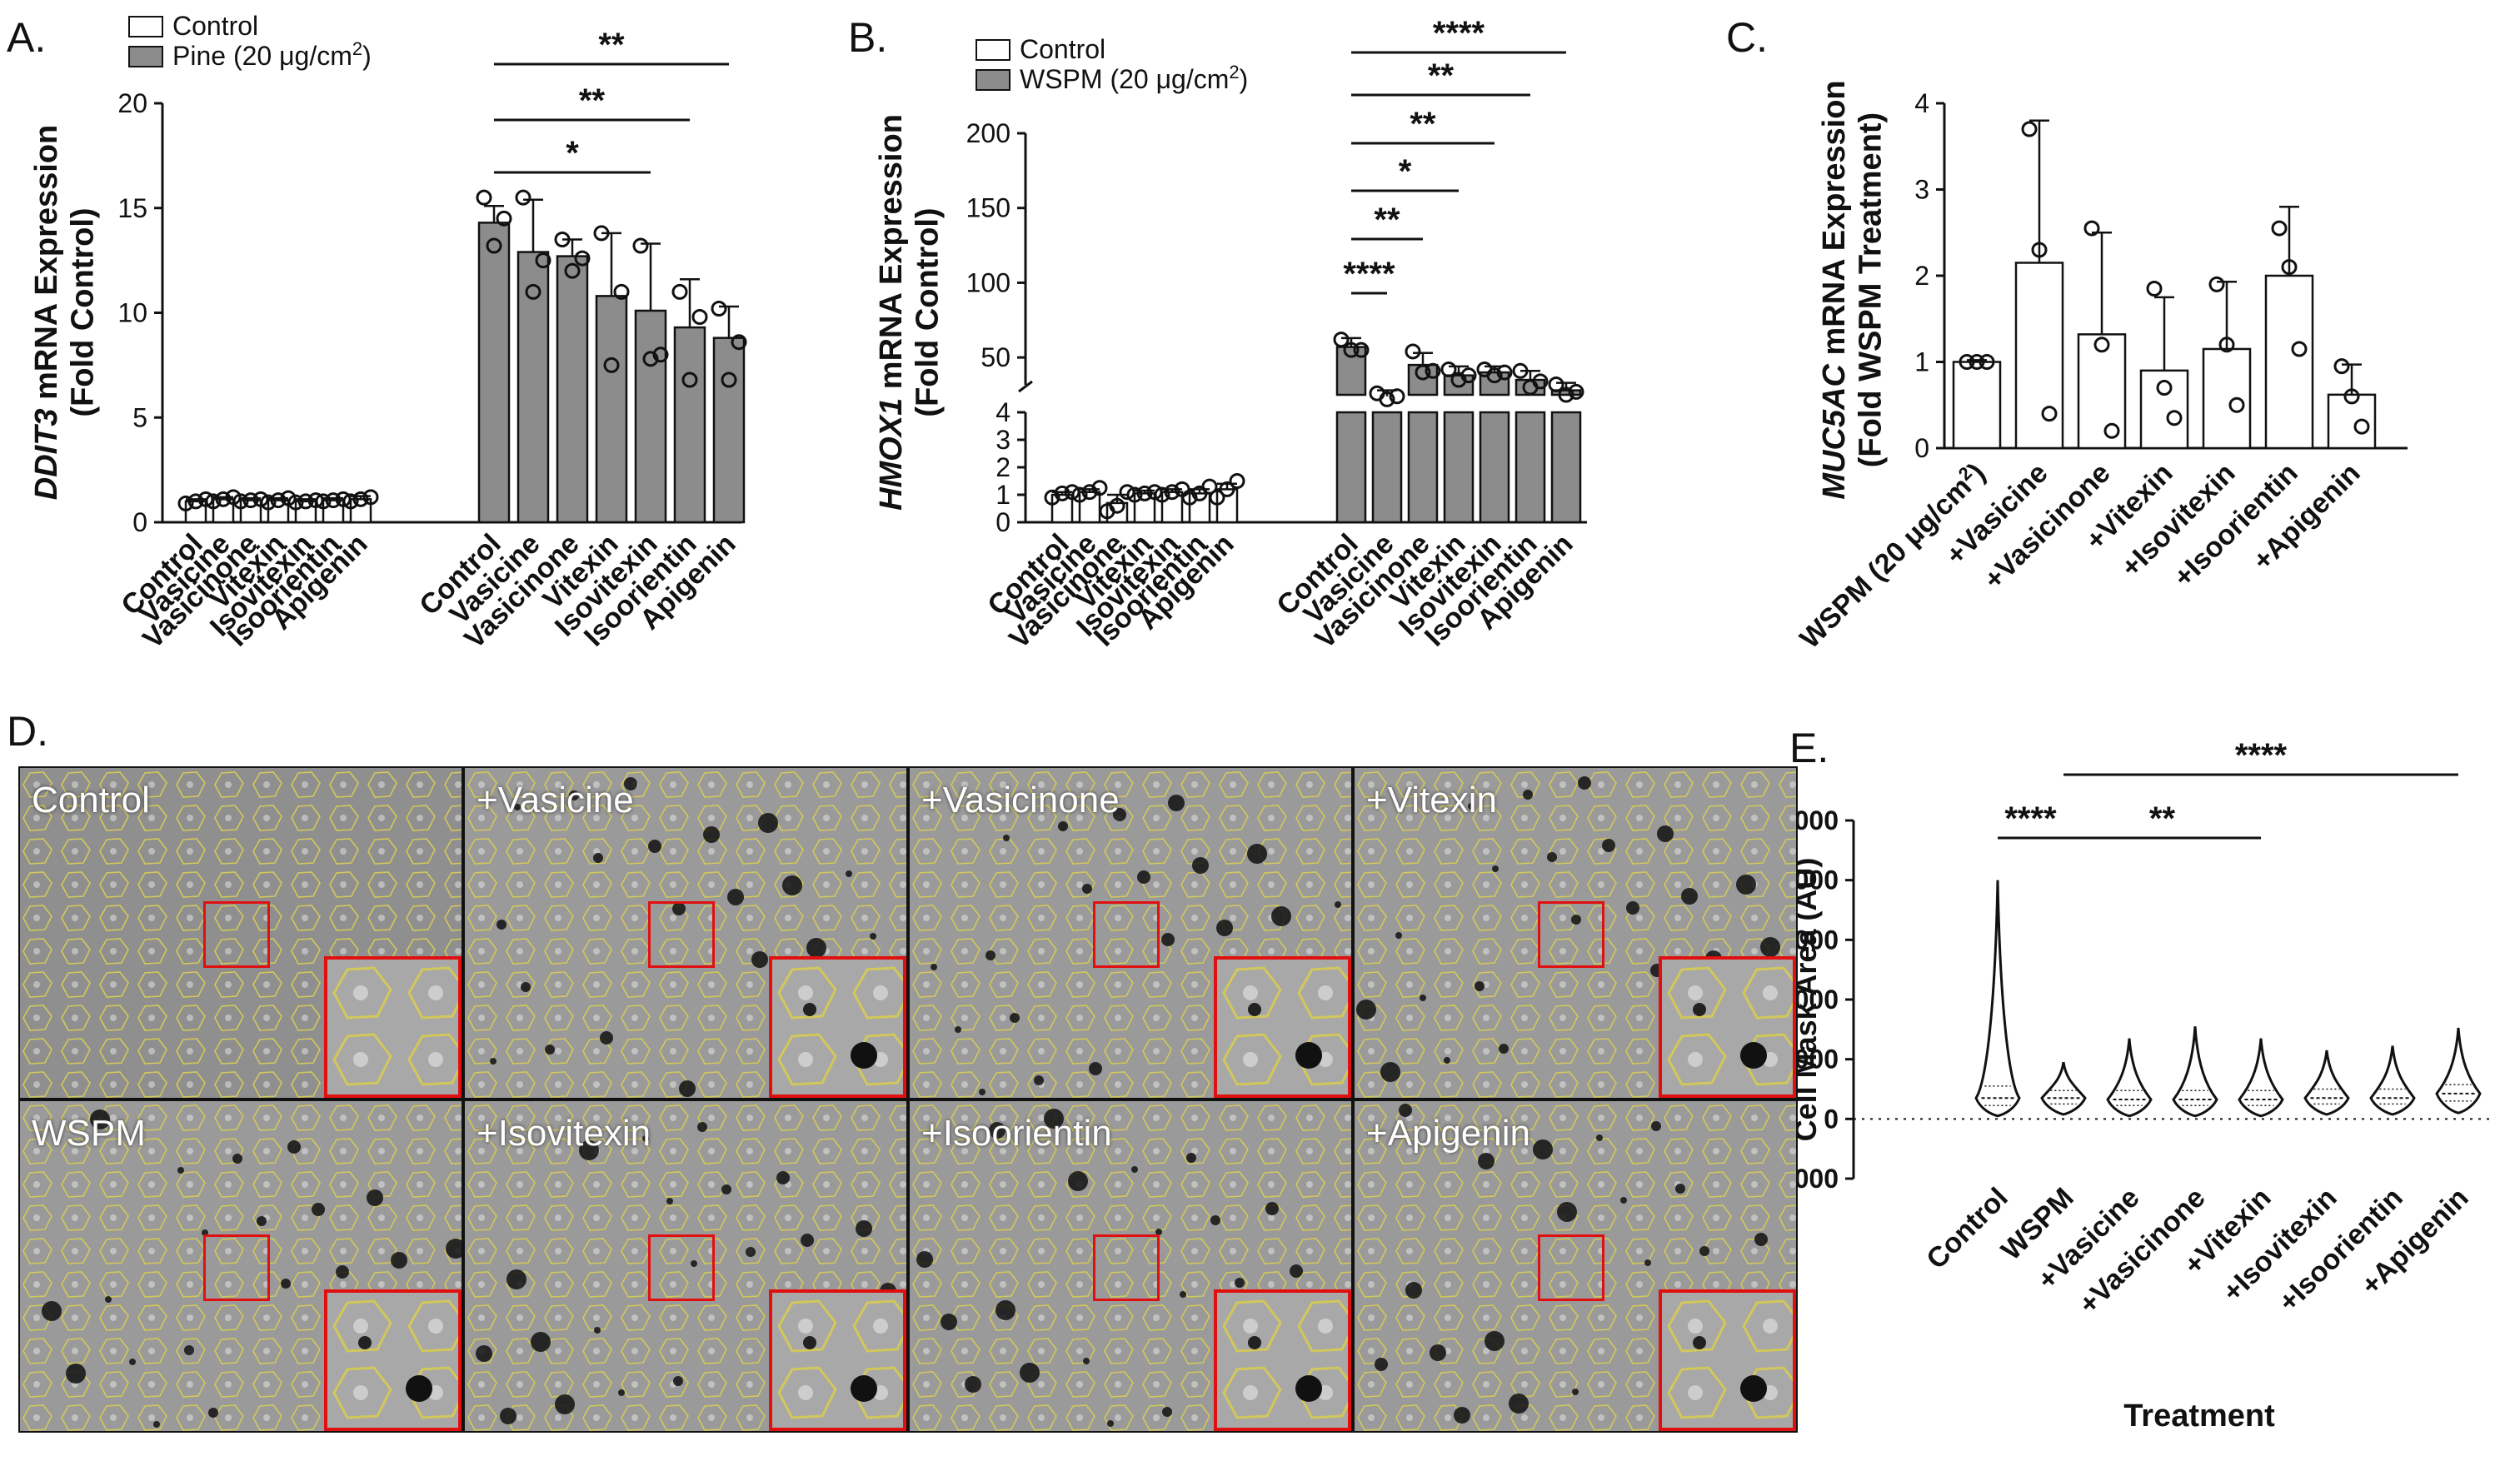 The width and height of the screenshot is (2520, 1461). Describe the element at coordinates (240, 932) in the screenshot. I see `micrograph-panel: Control` at that location.